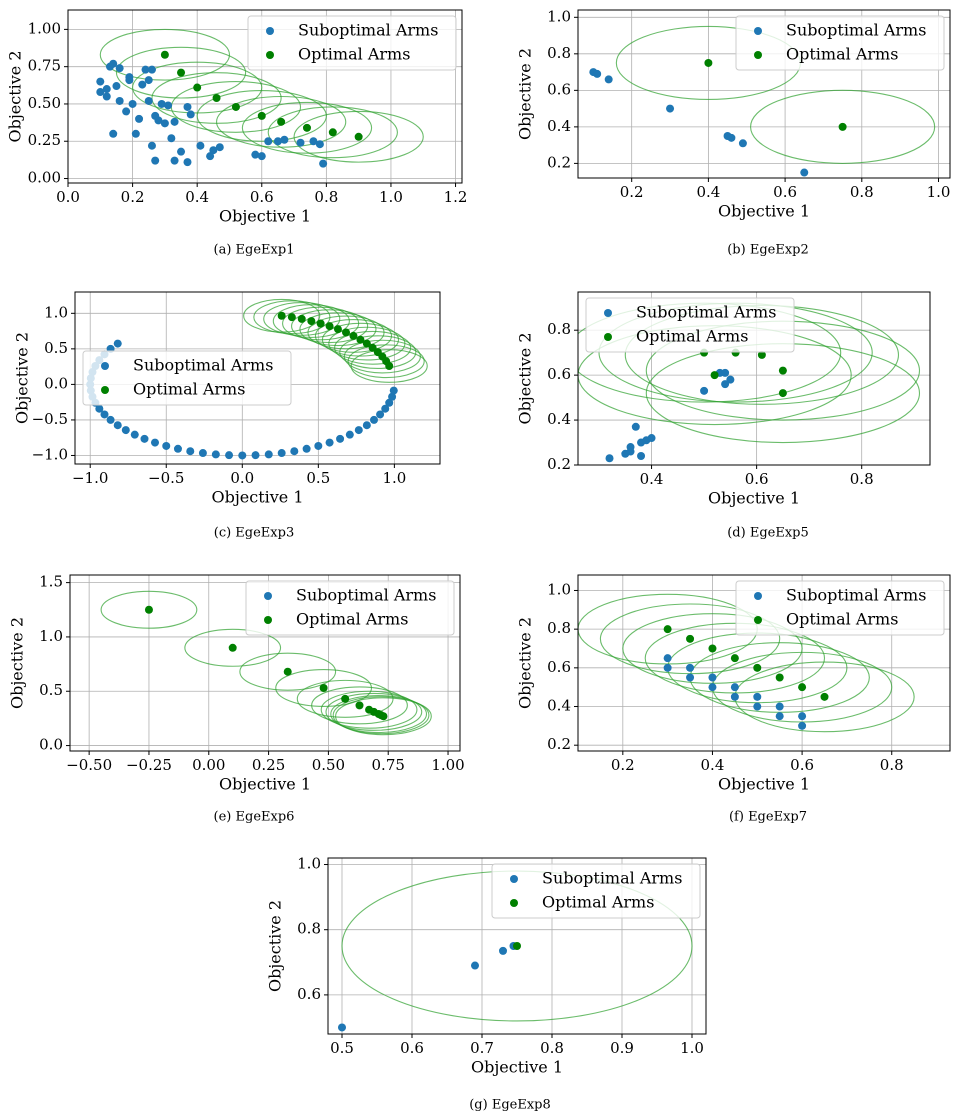  Describe the element at coordinates (254, 533) in the screenshot. I see `caption: (c) EgeExp3` at that location.